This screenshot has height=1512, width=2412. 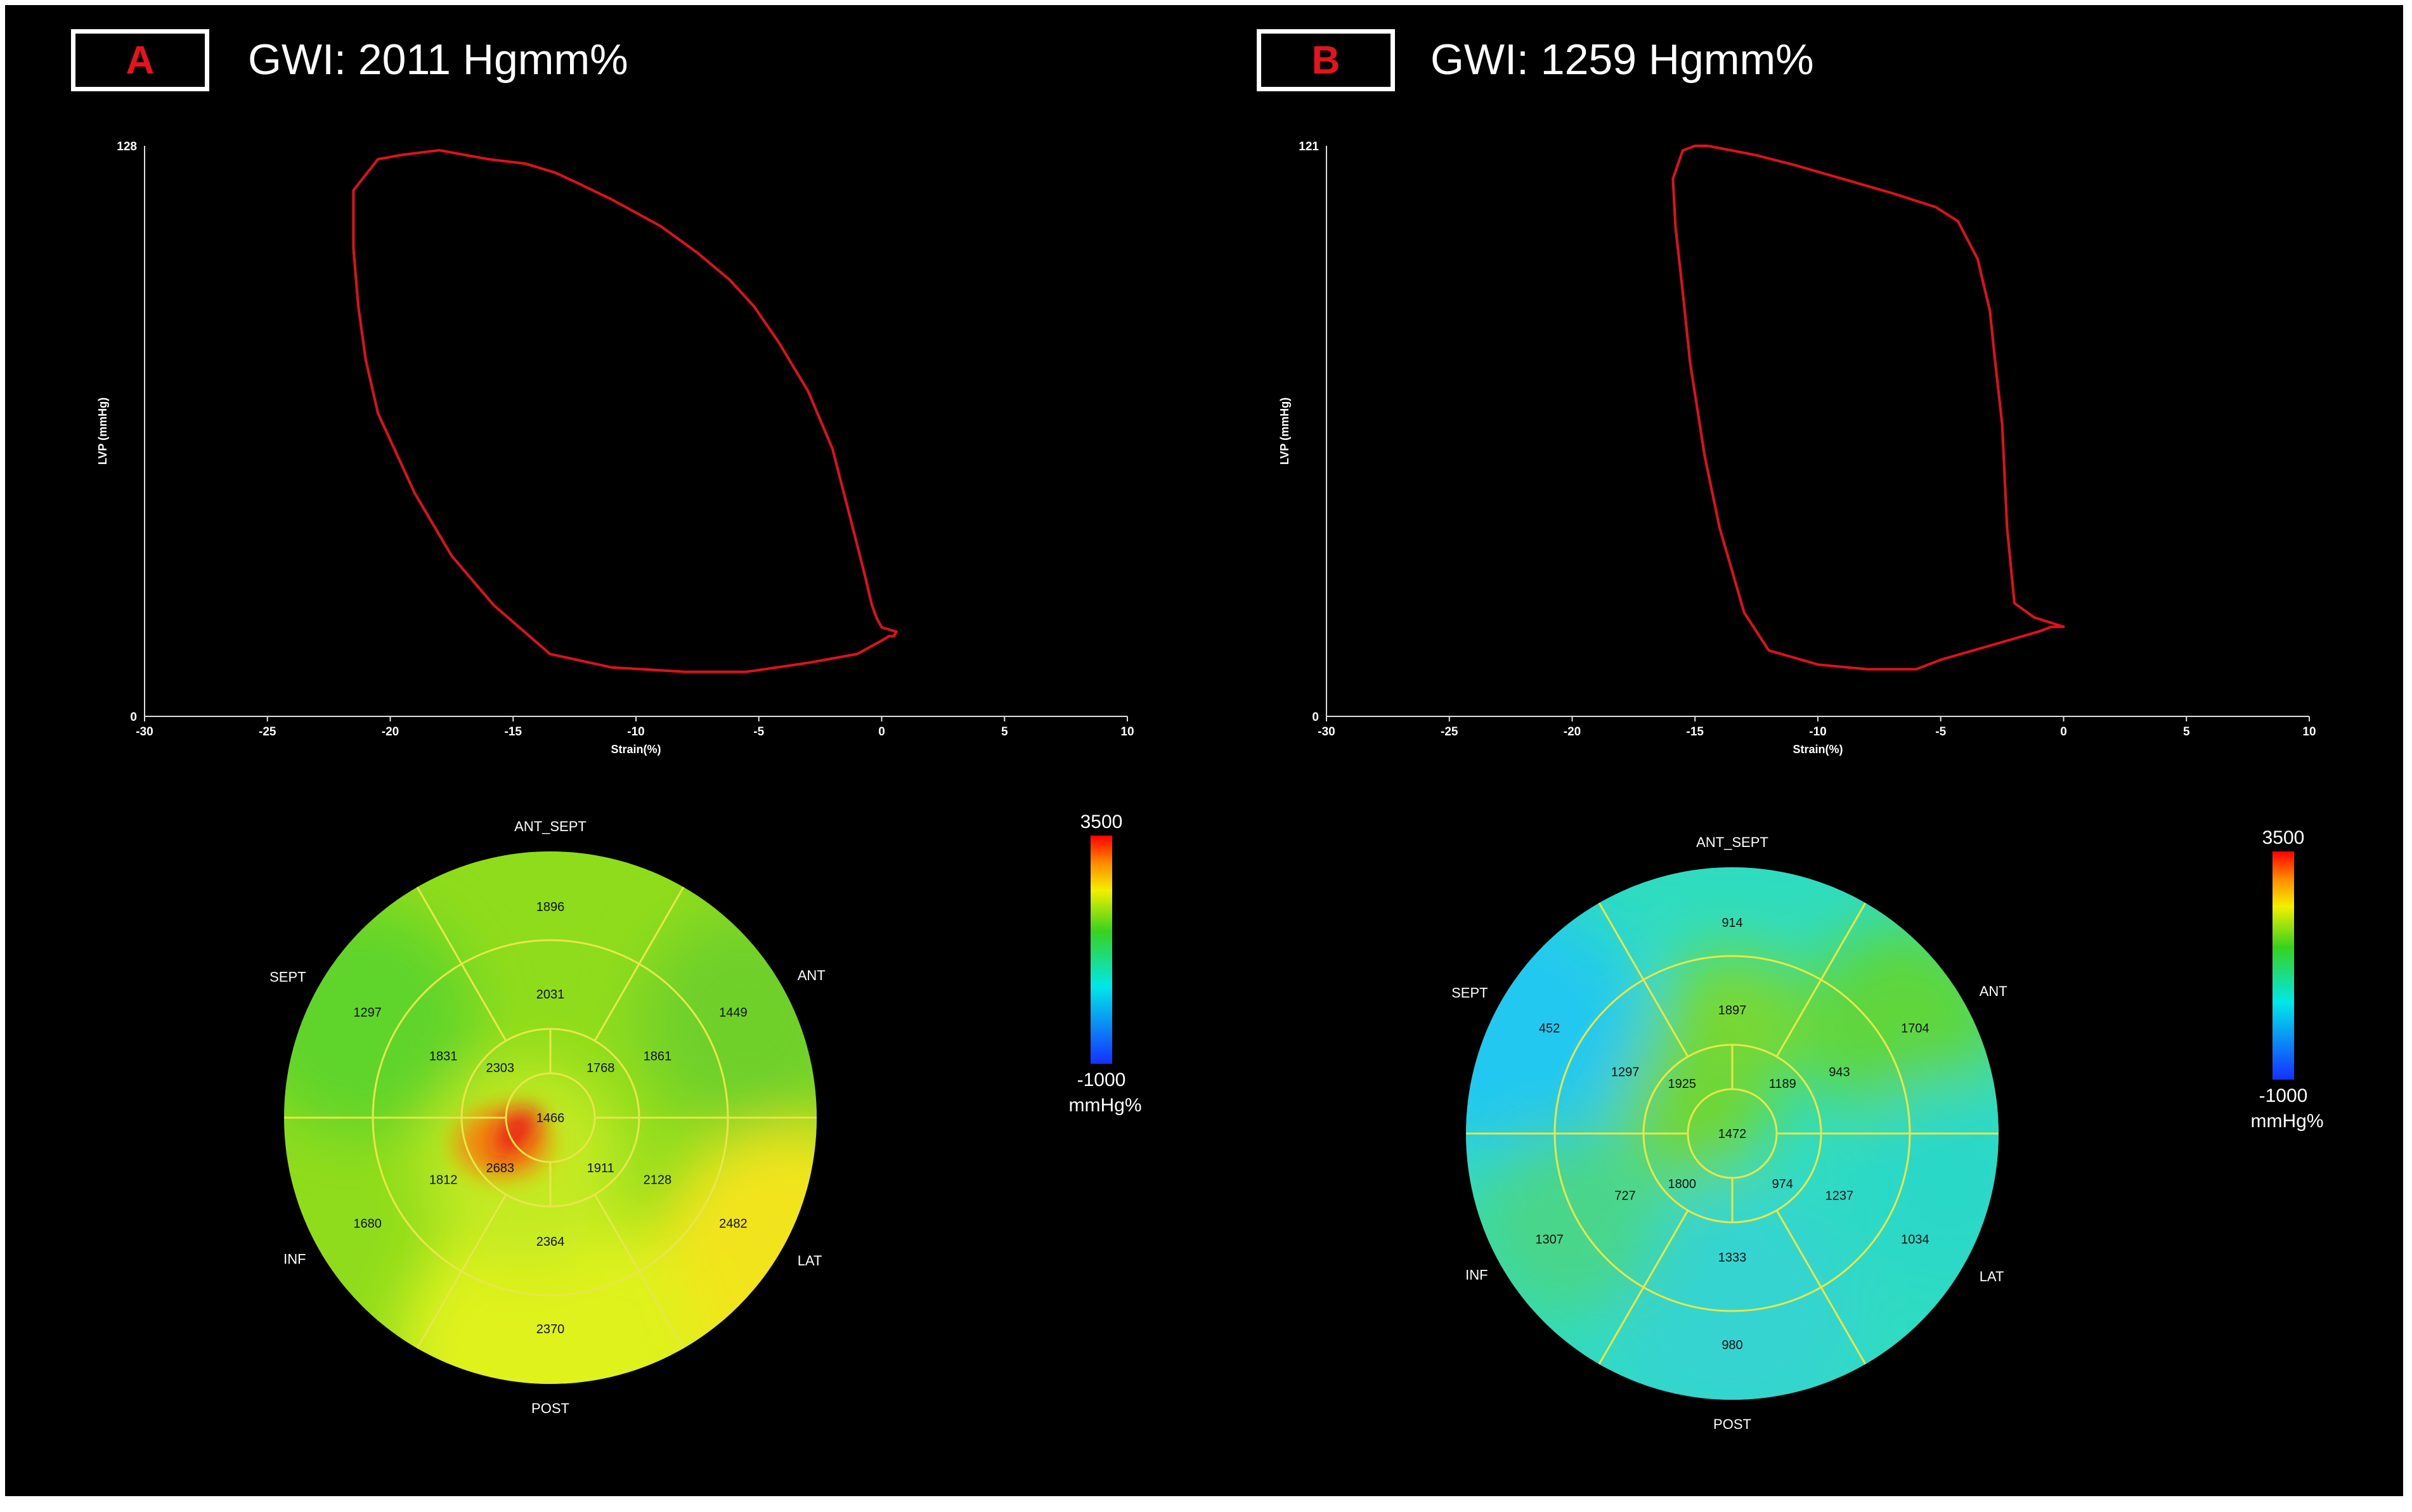 I want to click on outer-segment-value: 1704, so click(x=1915, y=1029).